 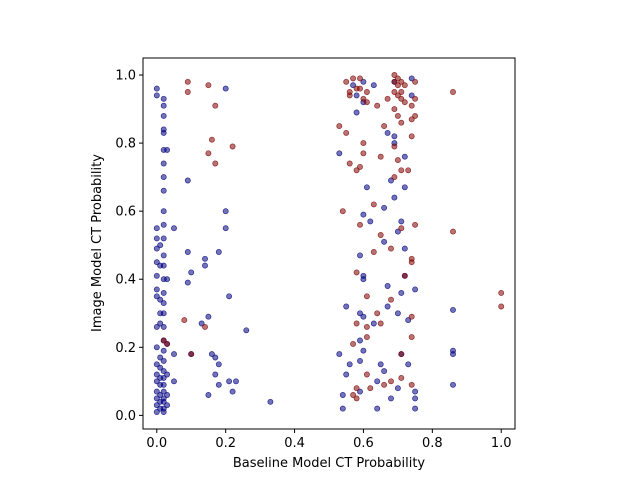 I want to click on x-tick-label: 0.8, so click(x=432, y=443).